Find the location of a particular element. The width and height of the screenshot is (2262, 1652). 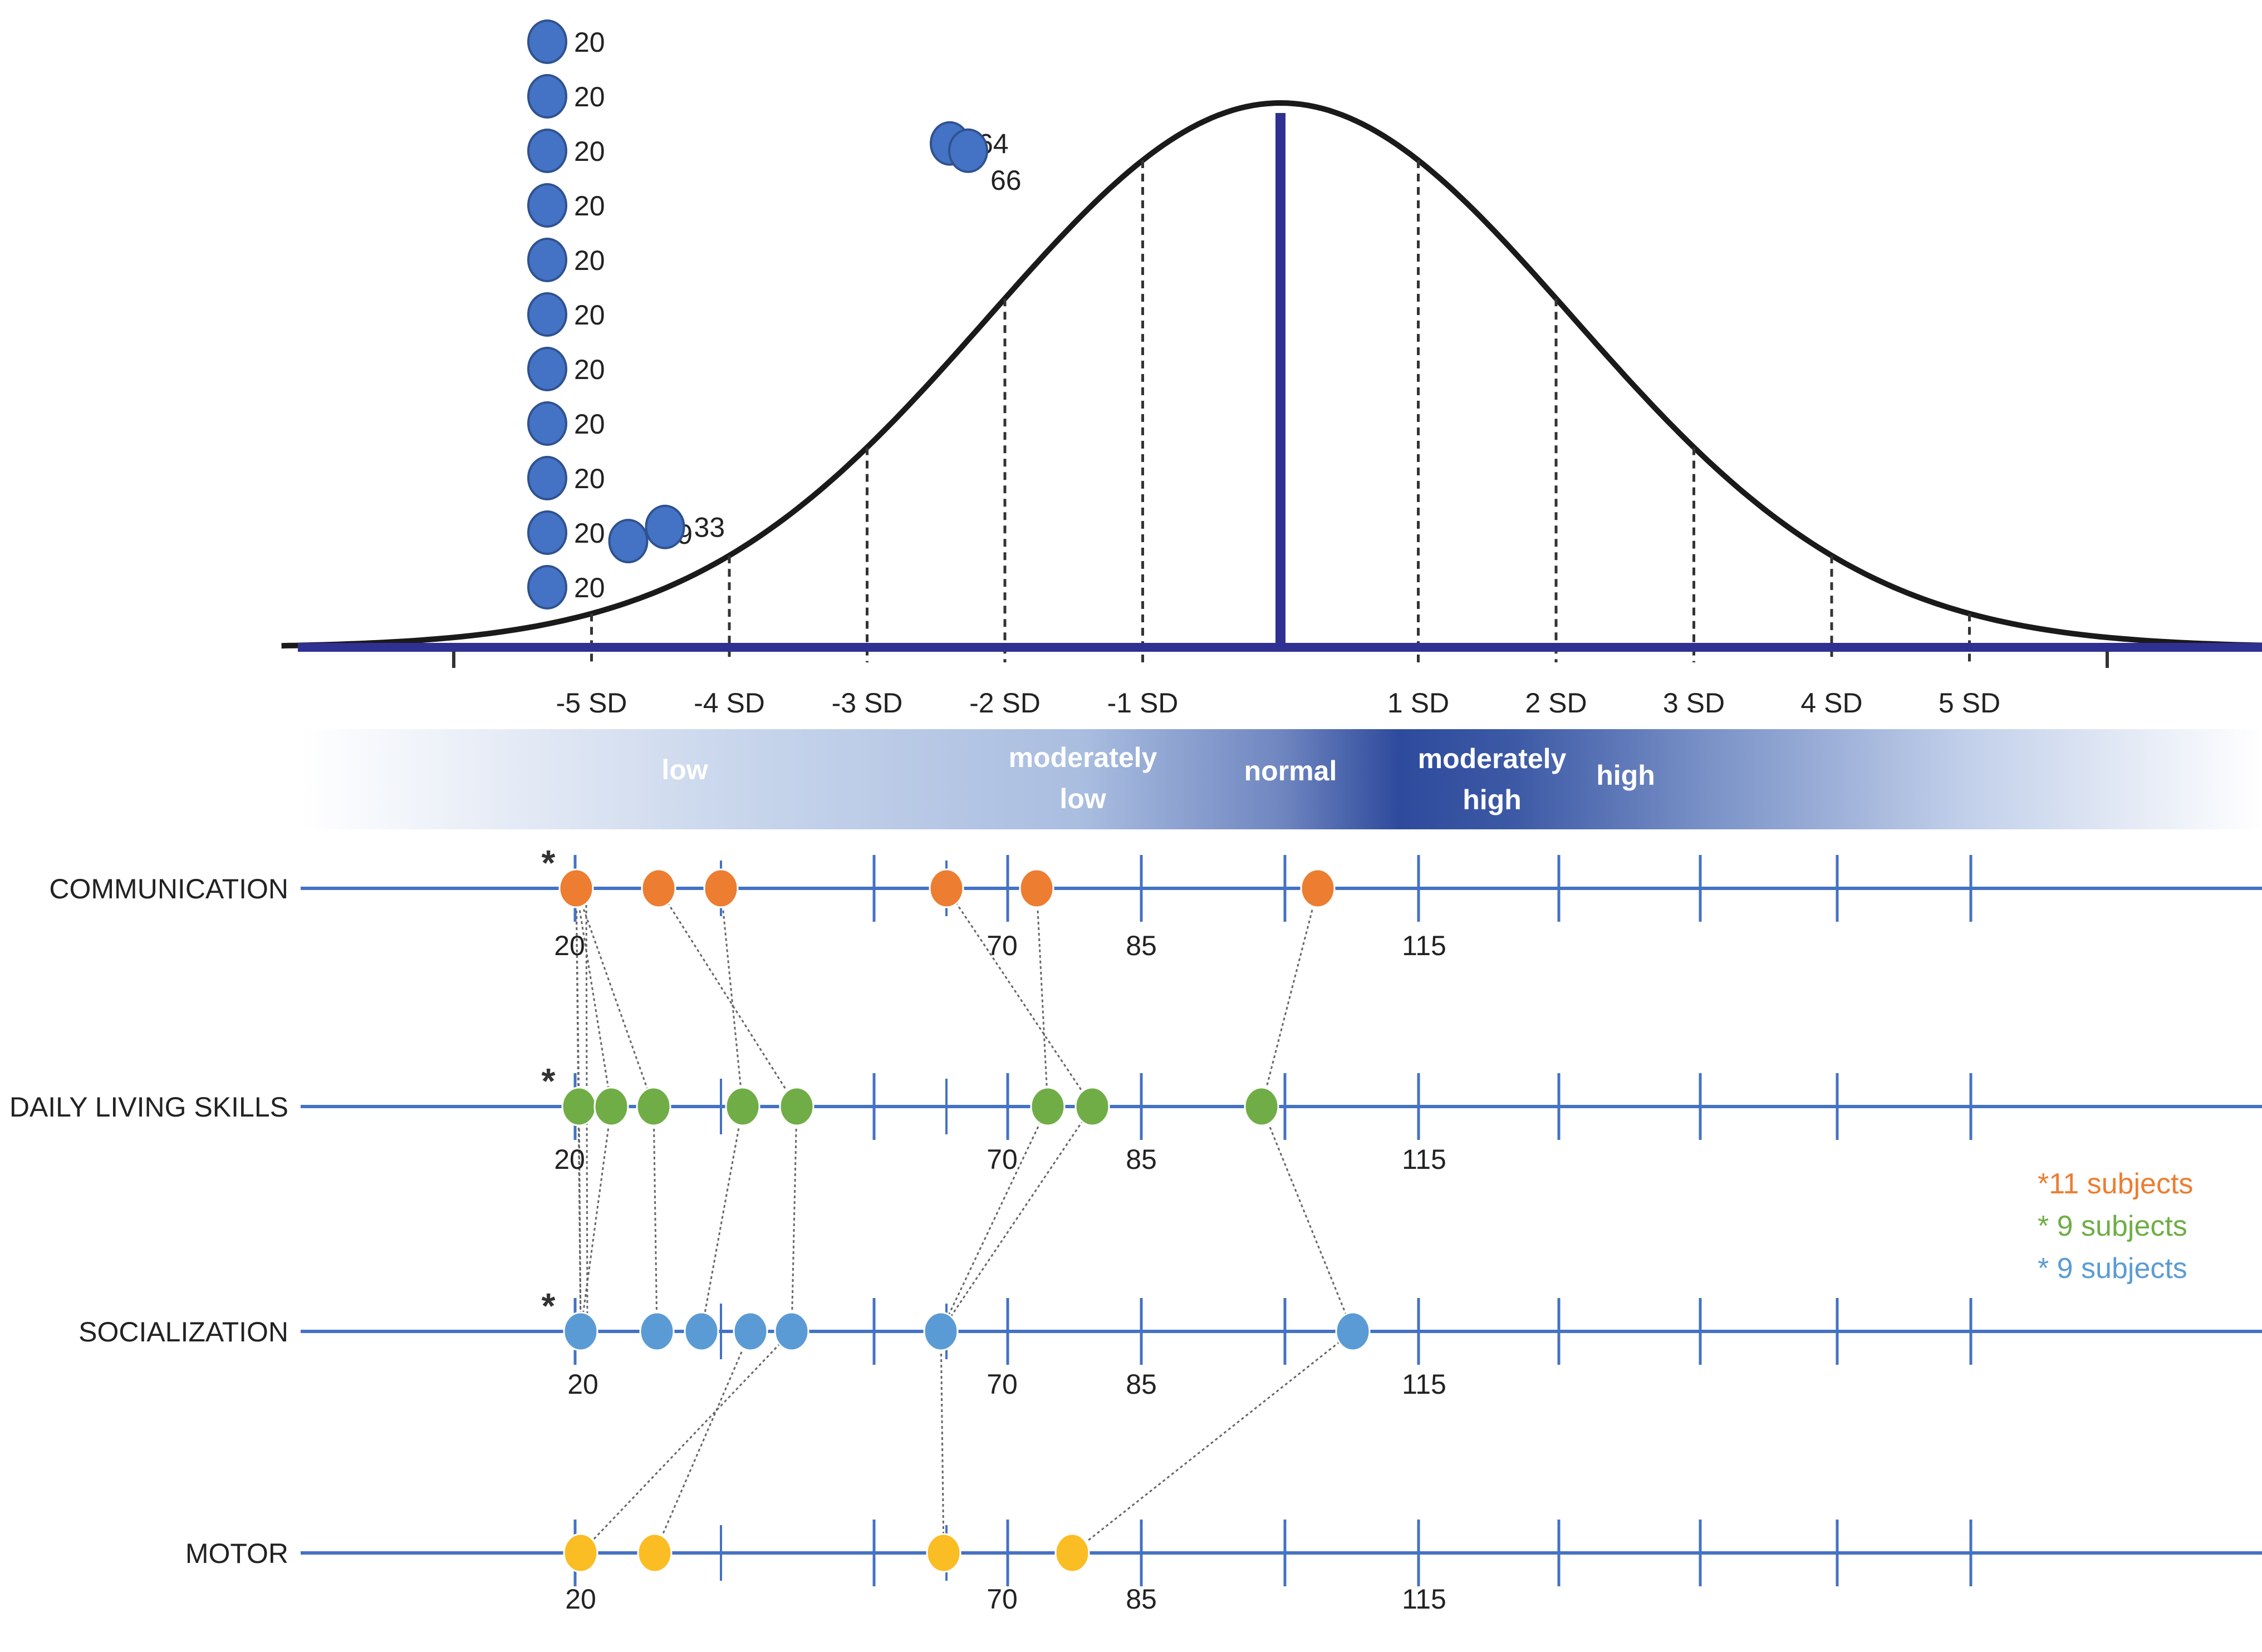

sd-label: -3 SD is located at coordinates (868, 703).